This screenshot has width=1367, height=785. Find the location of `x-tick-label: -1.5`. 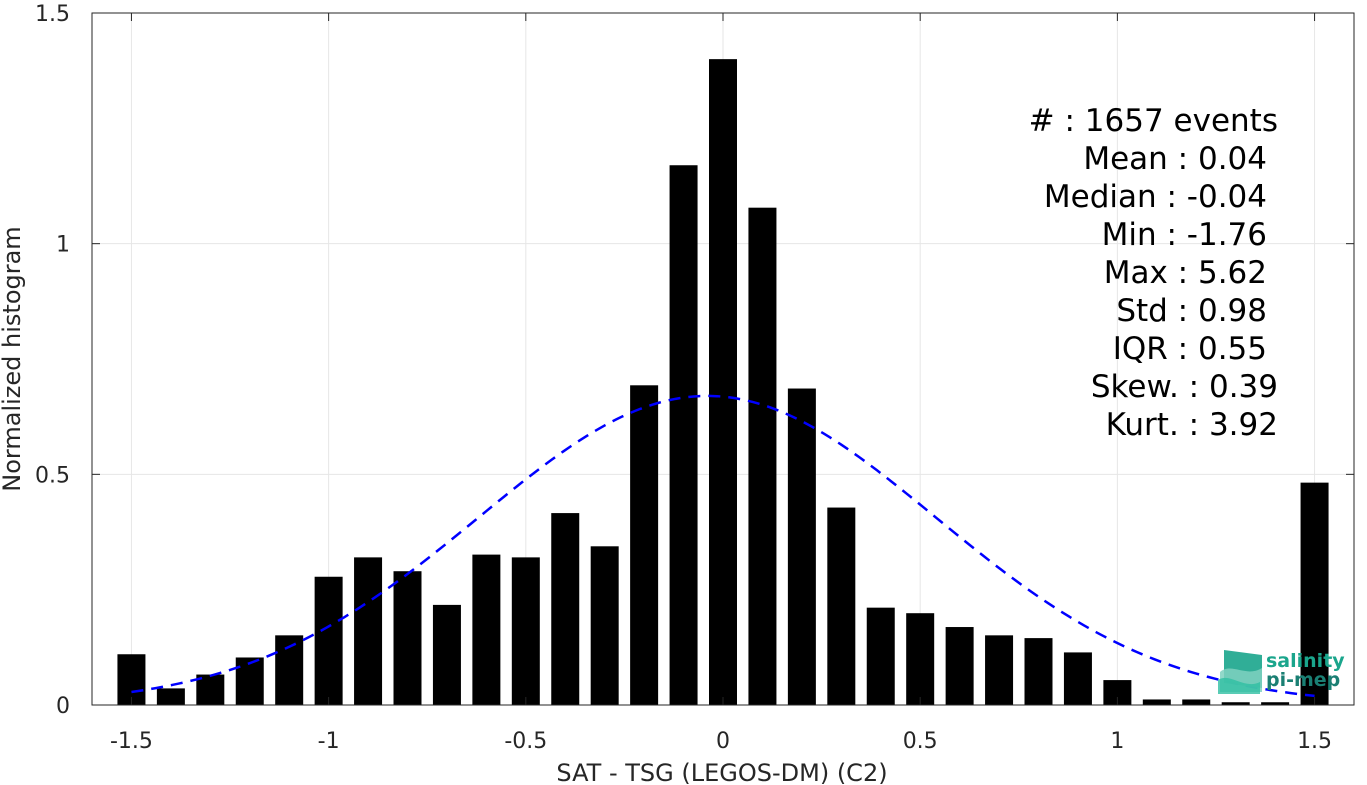

x-tick-label: -1.5 is located at coordinates (131, 741).